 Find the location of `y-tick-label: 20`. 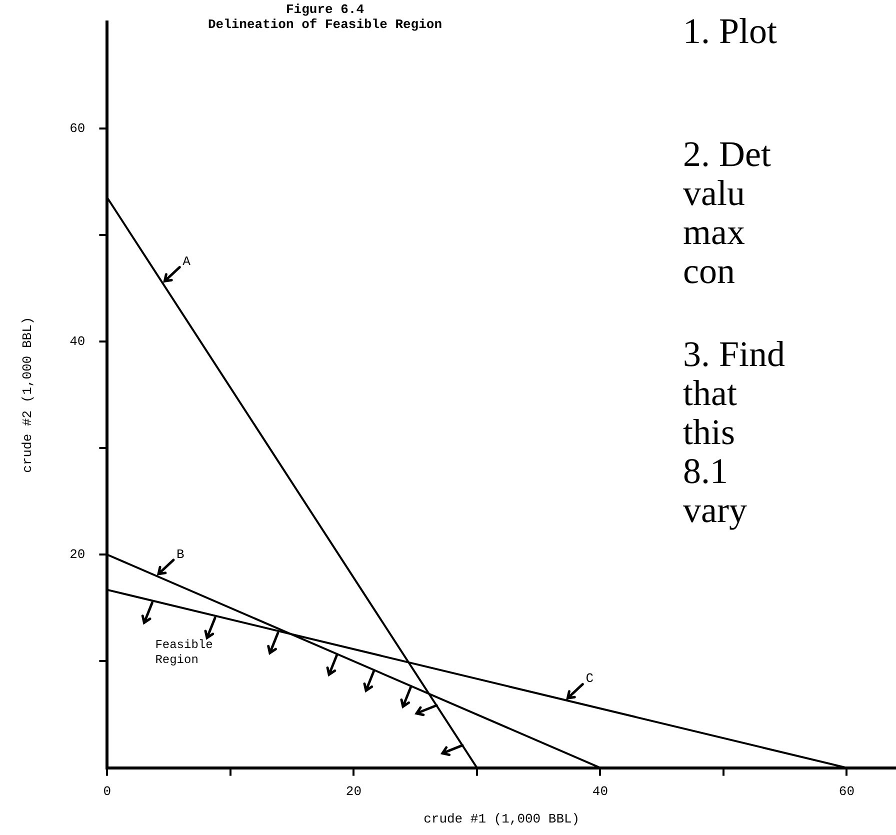

y-tick-label: 20 is located at coordinates (78, 554).